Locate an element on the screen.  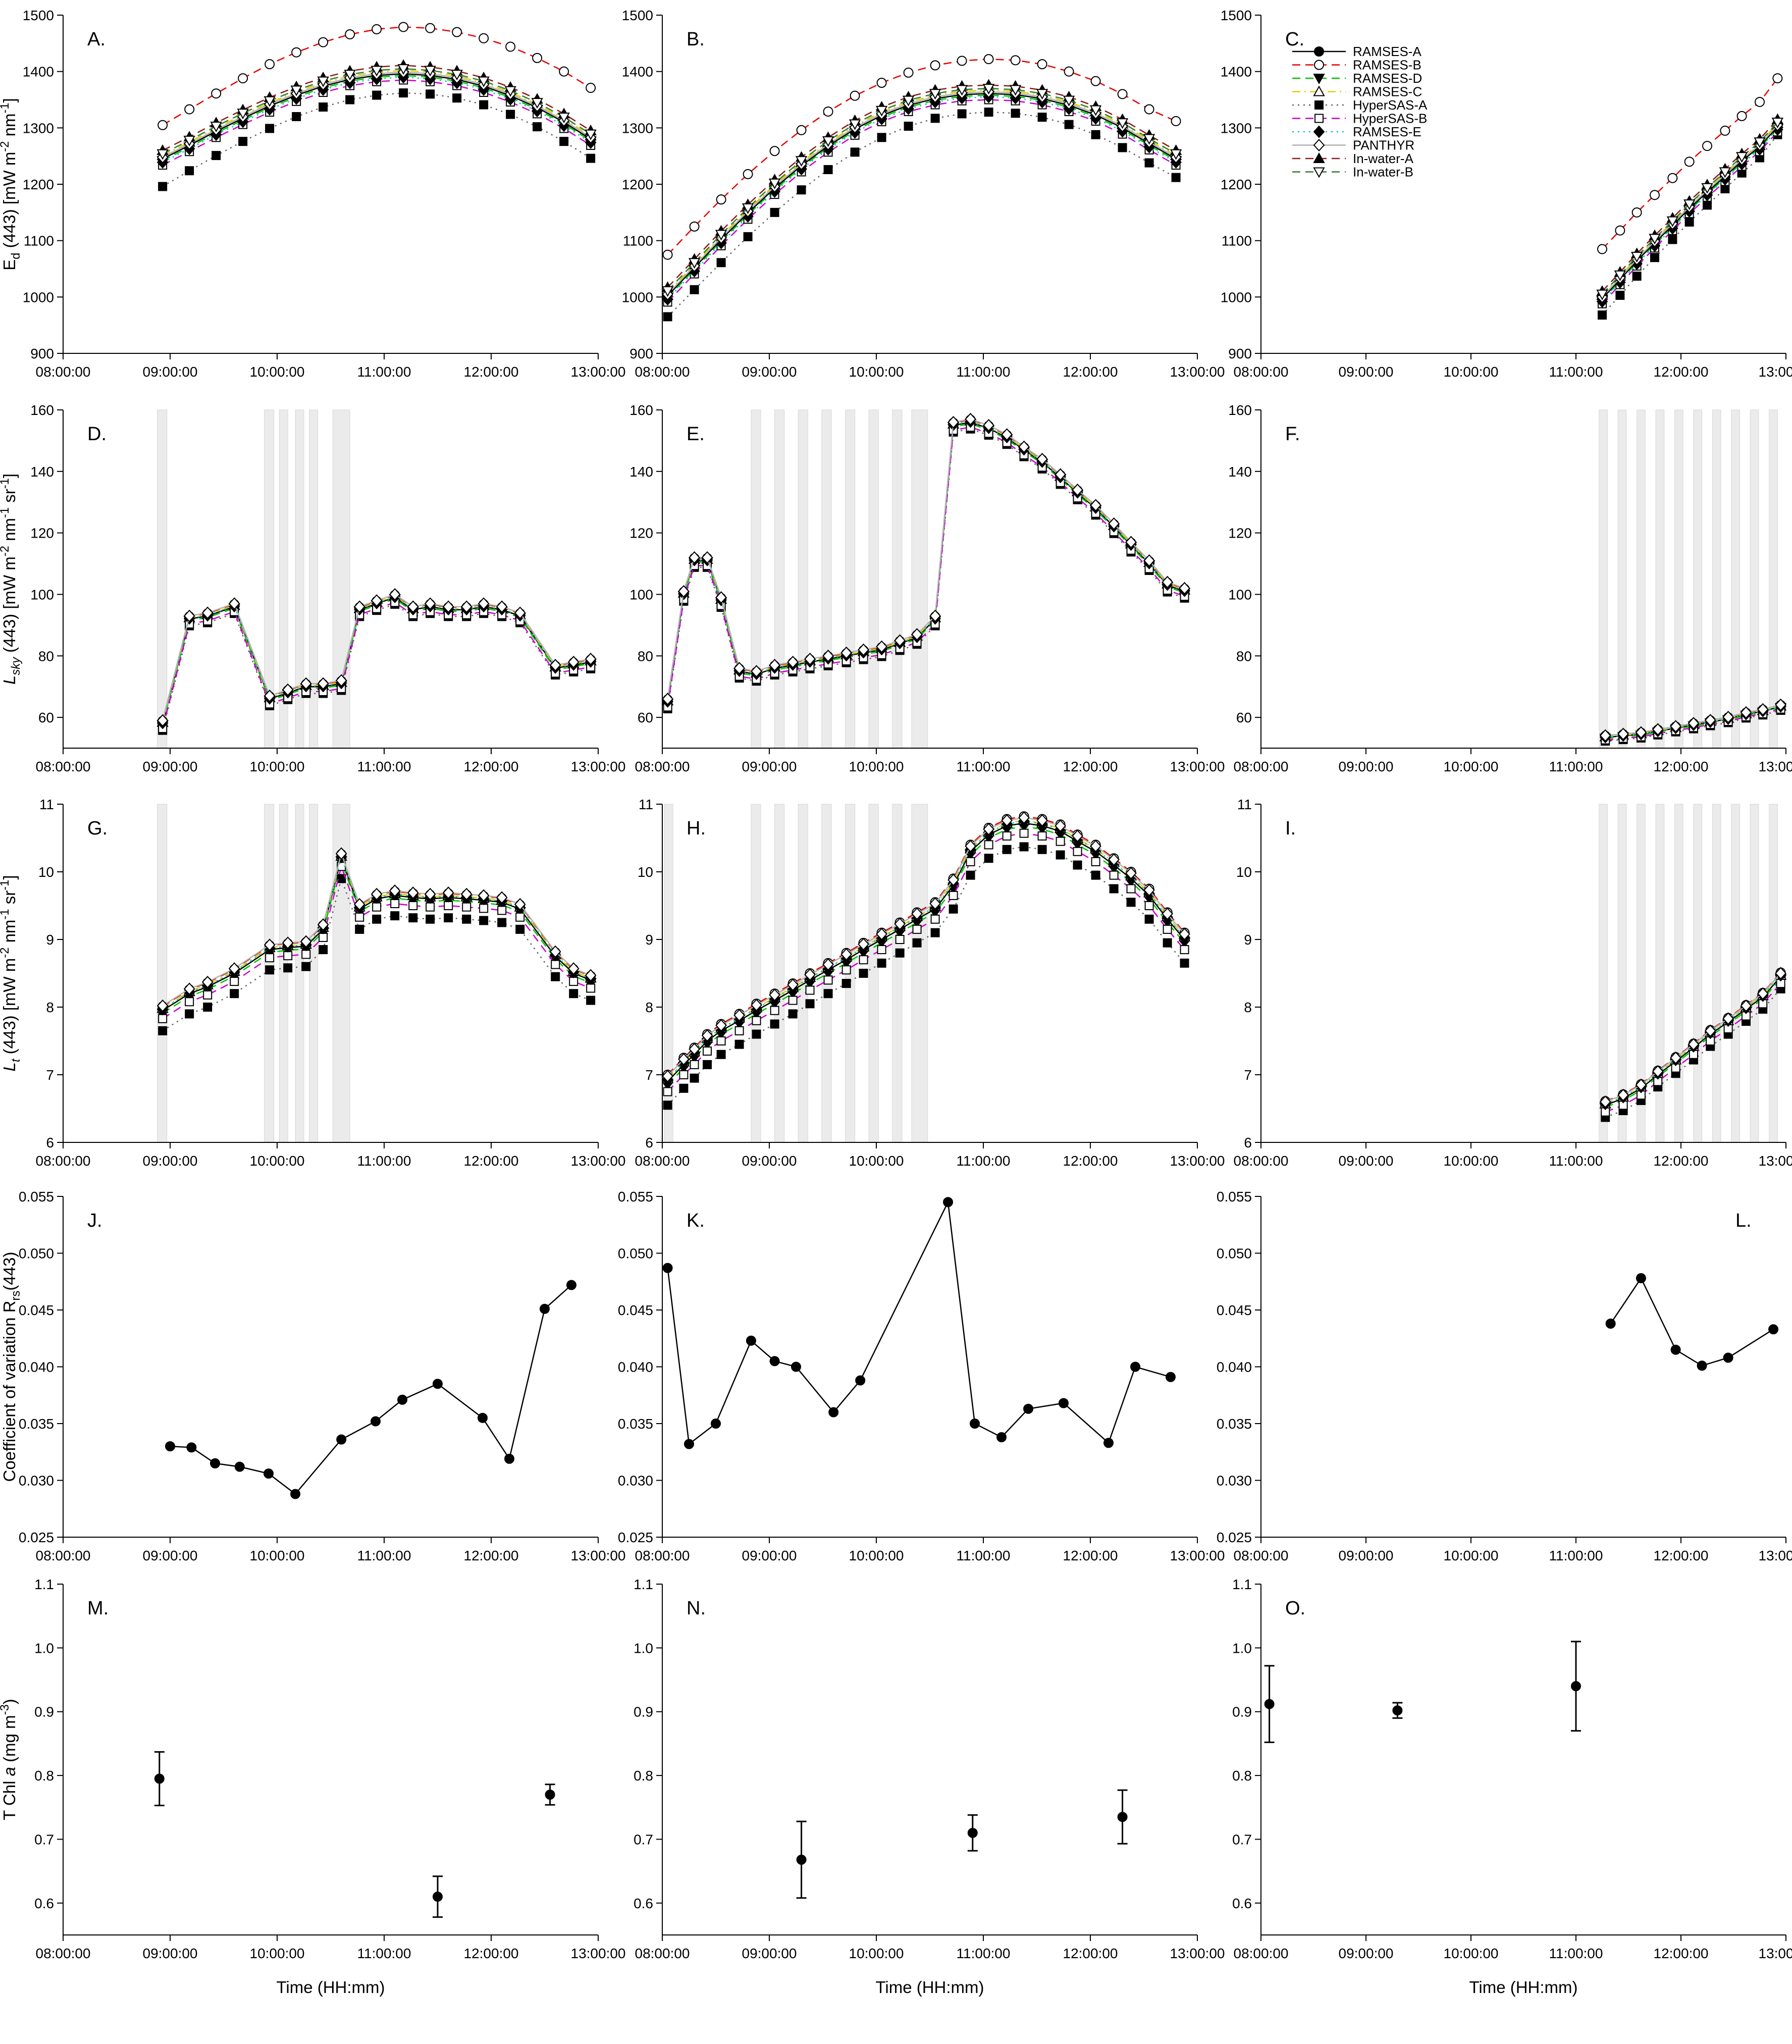
panel-letter: F. is located at coordinates (1292, 434).